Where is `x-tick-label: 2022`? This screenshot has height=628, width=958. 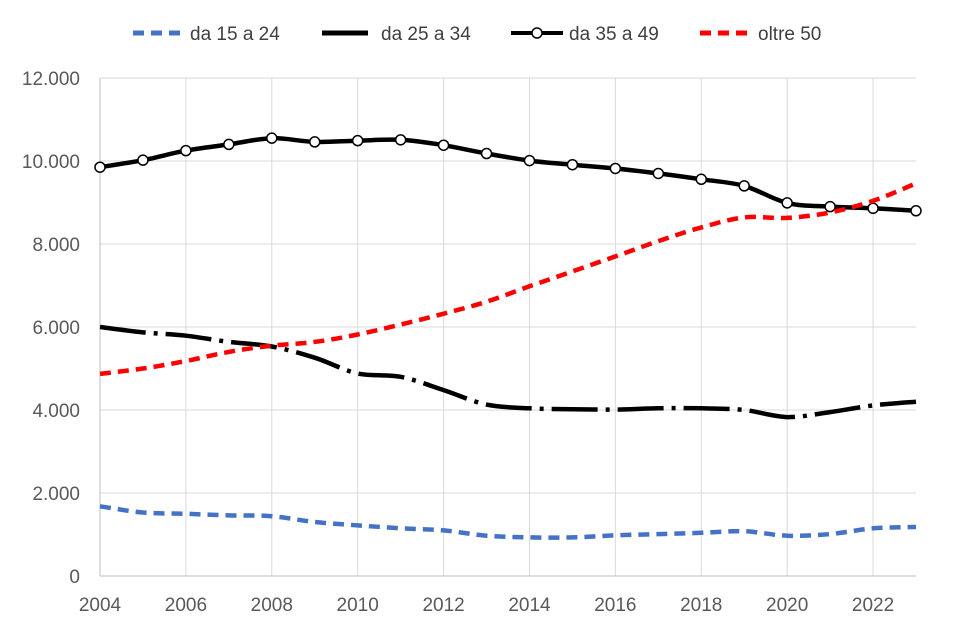 x-tick-label: 2022 is located at coordinates (873, 605).